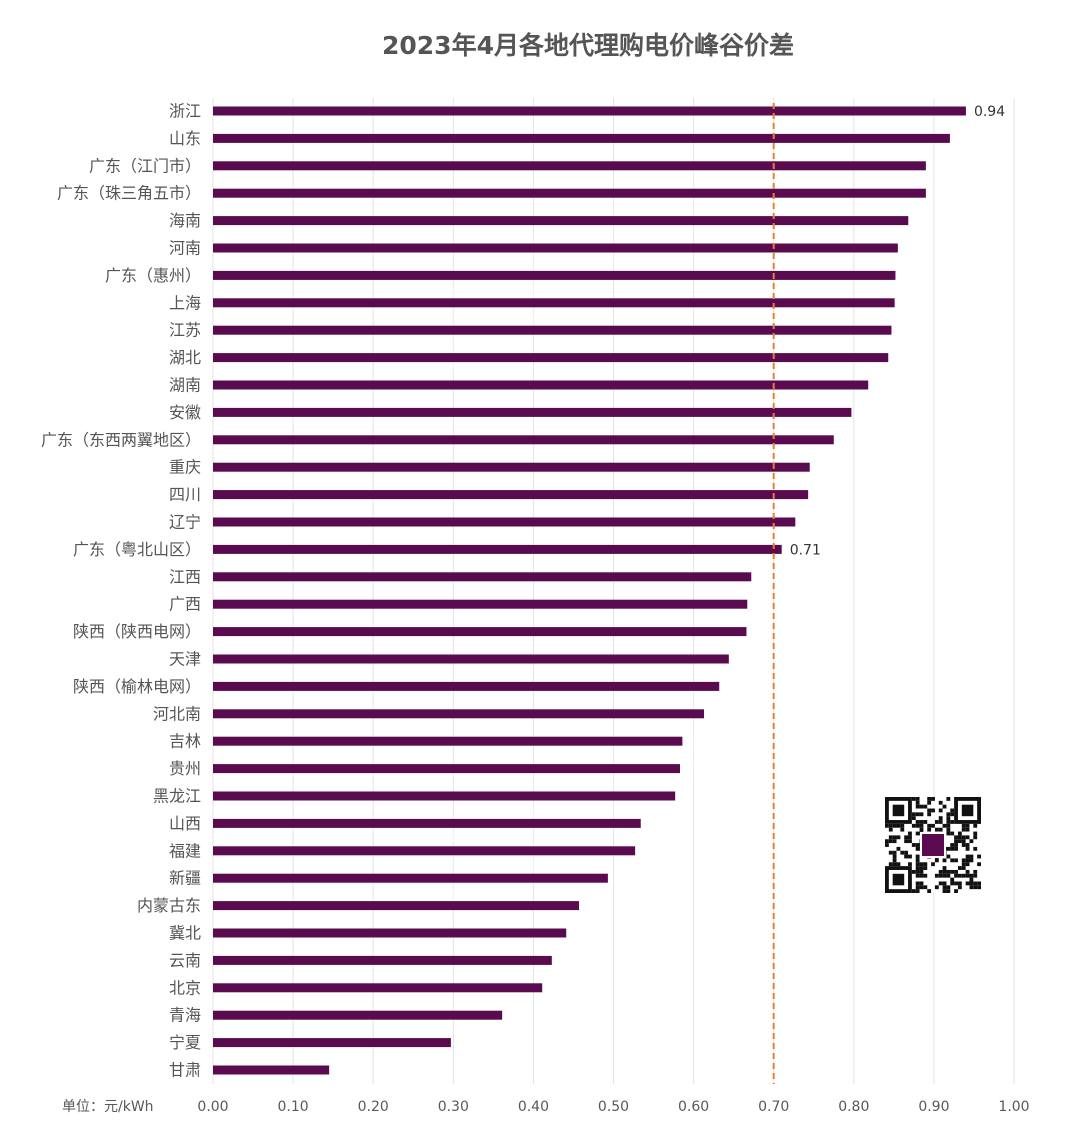 The image size is (1080, 1145). I want to click on category-label: 四川, so click(185, 494).